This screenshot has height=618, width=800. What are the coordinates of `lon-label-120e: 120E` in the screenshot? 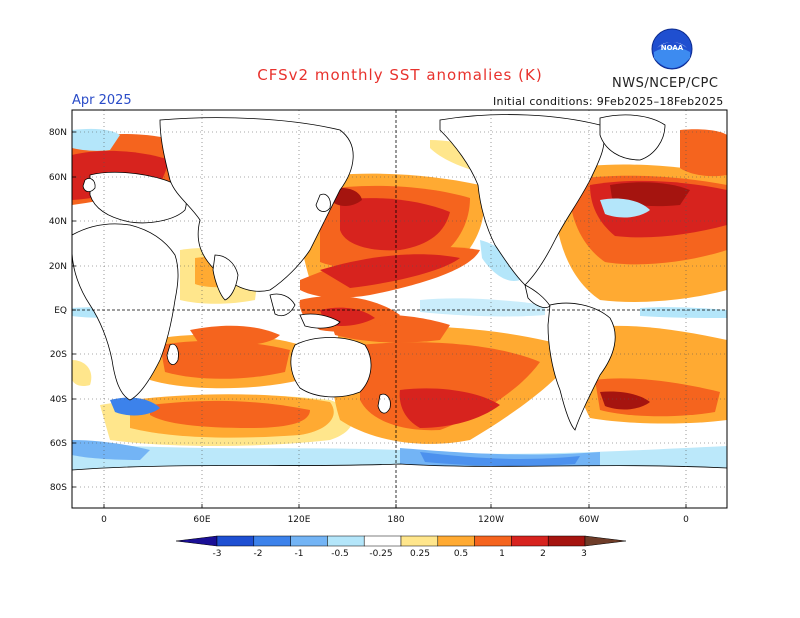 It's located at (299, 520).